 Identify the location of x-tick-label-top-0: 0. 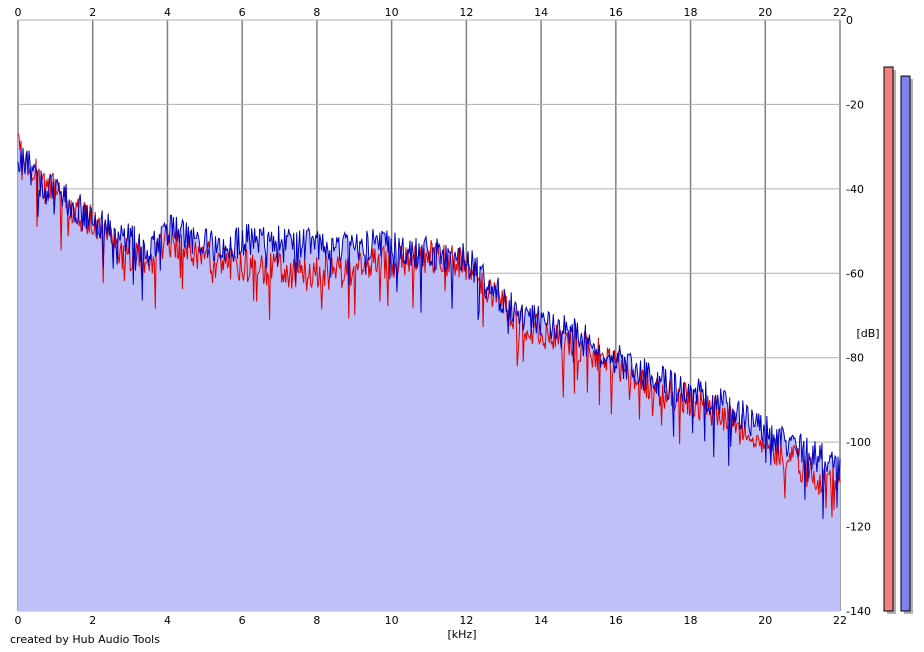
(18, 12).